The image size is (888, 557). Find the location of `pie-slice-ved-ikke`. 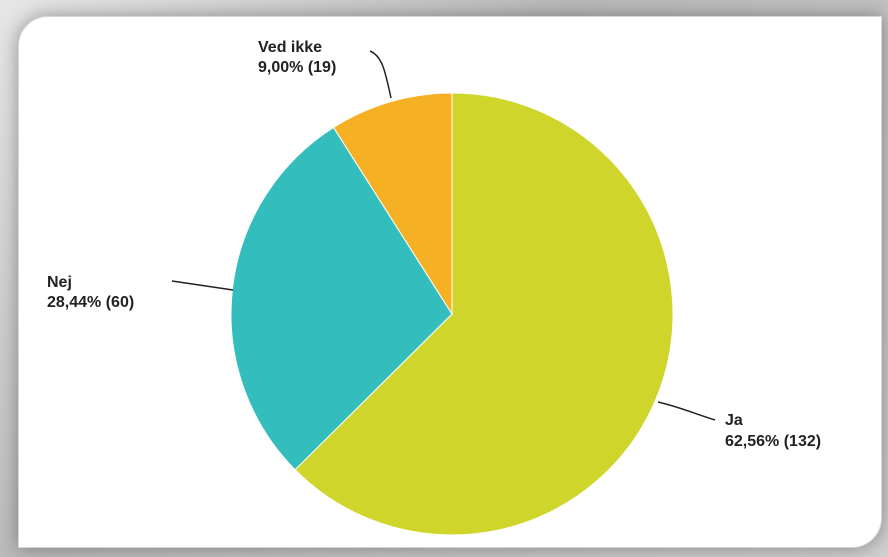

pie-slice-ved-ikke is located at coordinates (392, 204).